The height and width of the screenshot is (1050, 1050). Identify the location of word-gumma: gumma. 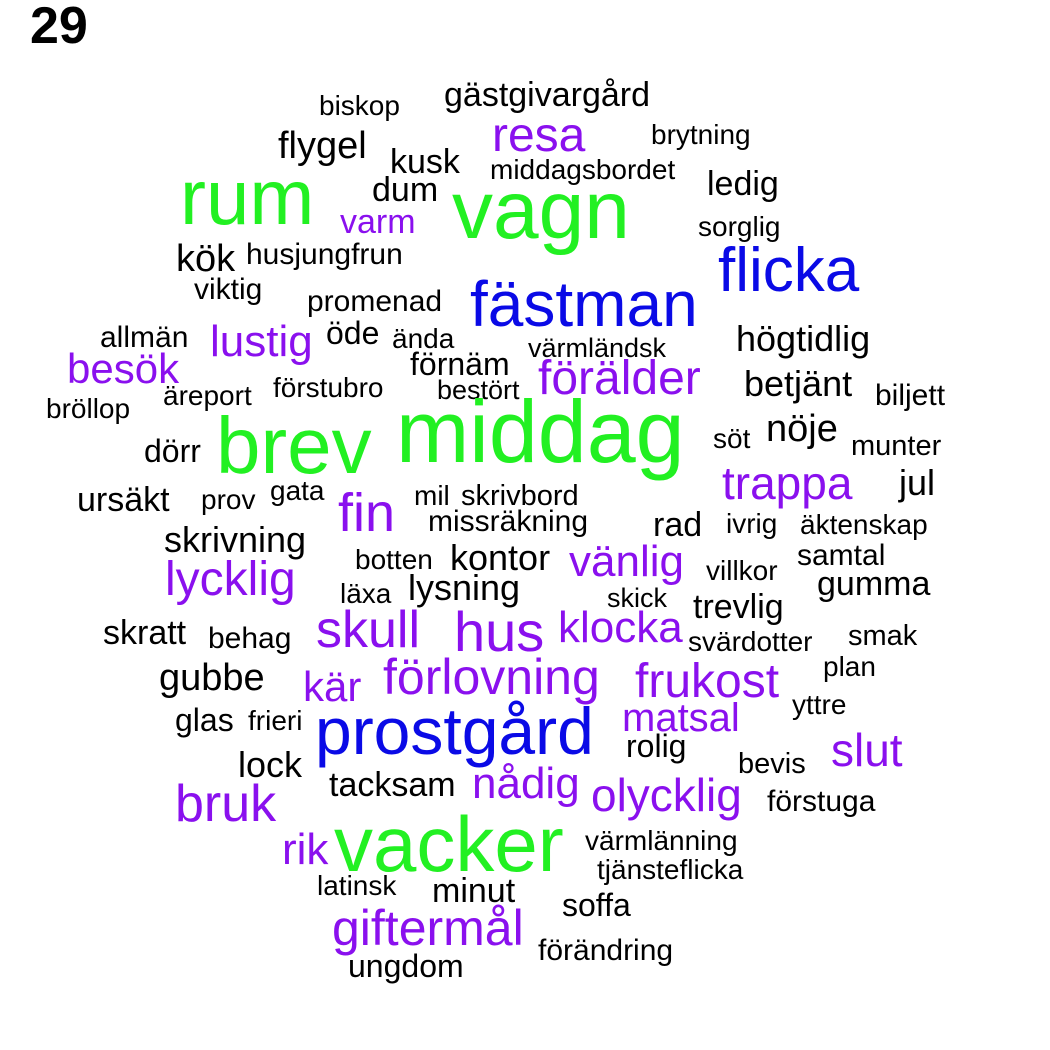
(874, 584).